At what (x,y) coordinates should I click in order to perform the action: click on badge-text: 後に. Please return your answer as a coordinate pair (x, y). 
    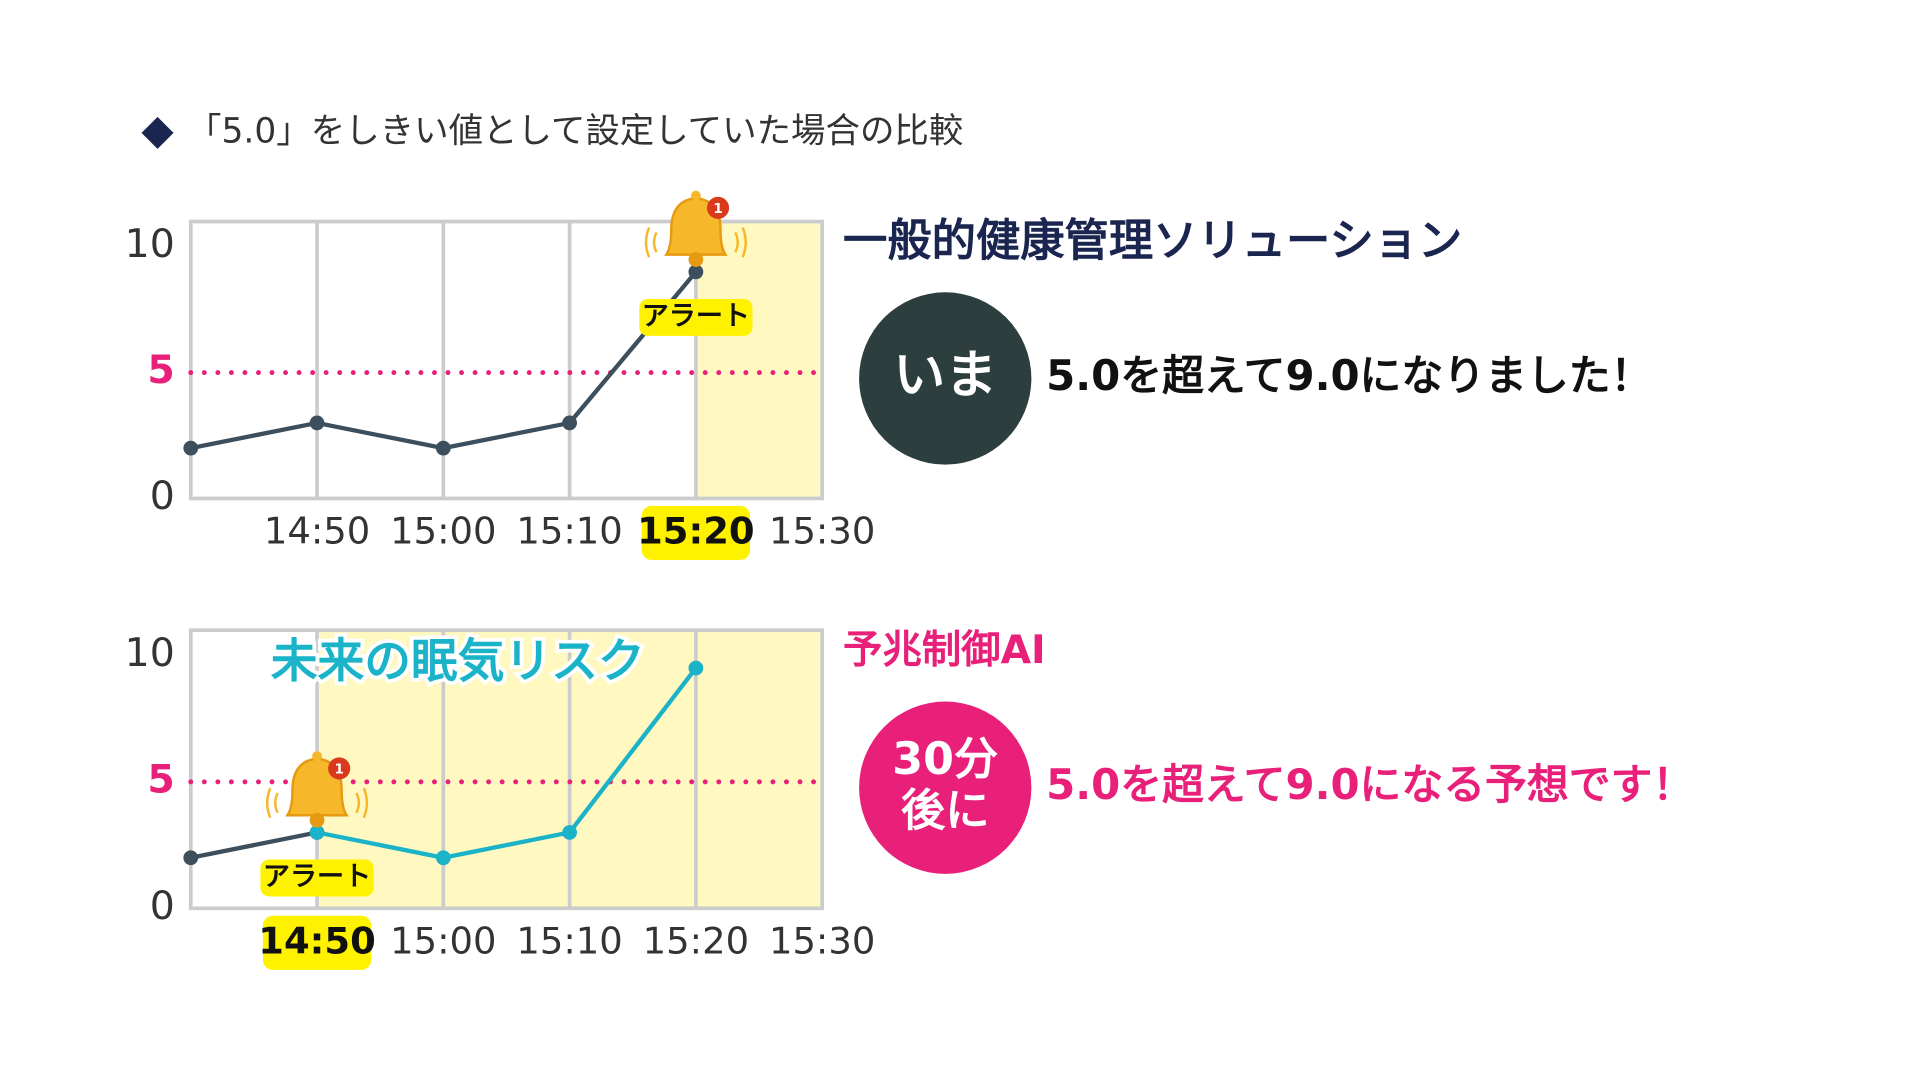
    Looking at the image, I should click on (945, 811).